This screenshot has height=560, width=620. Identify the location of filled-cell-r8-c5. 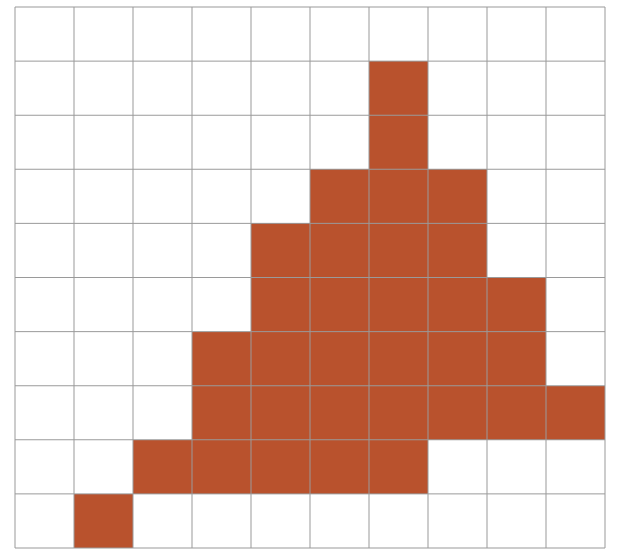
(339, 466).